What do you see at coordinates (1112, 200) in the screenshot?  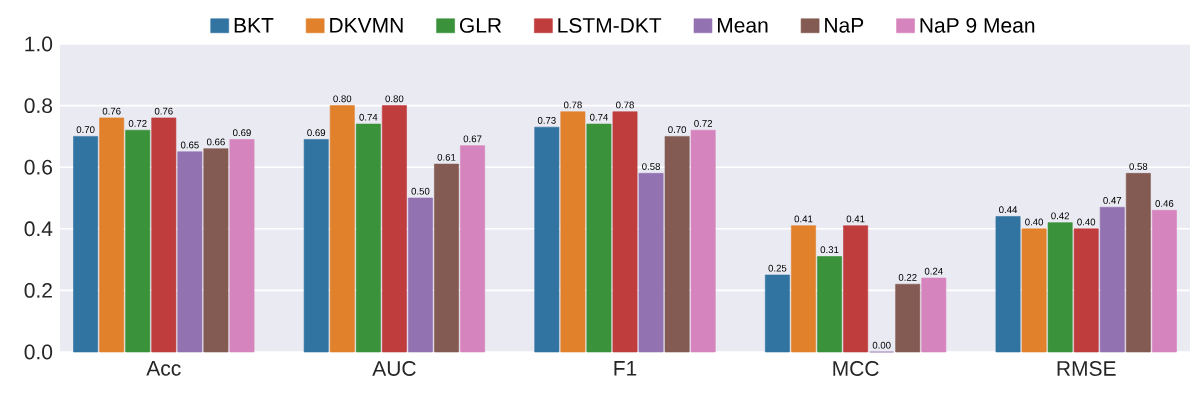 I see `data-label: 0.47` at bounding box center [1112, 200].